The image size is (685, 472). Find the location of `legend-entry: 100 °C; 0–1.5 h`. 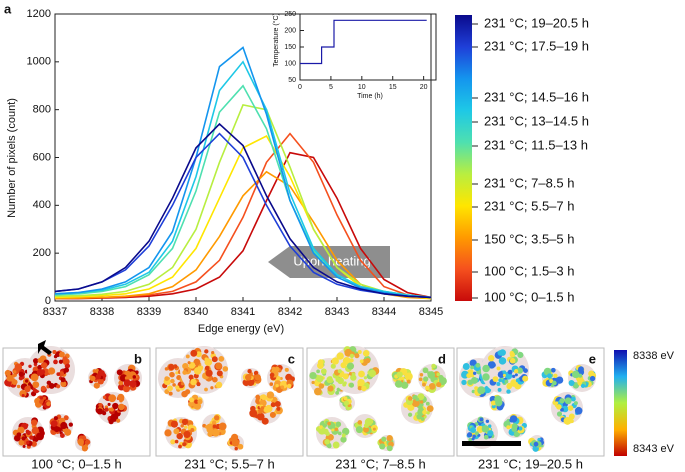

legend-entry: 100 °C; 0–1.5 h is located at coordinates (529, 296).